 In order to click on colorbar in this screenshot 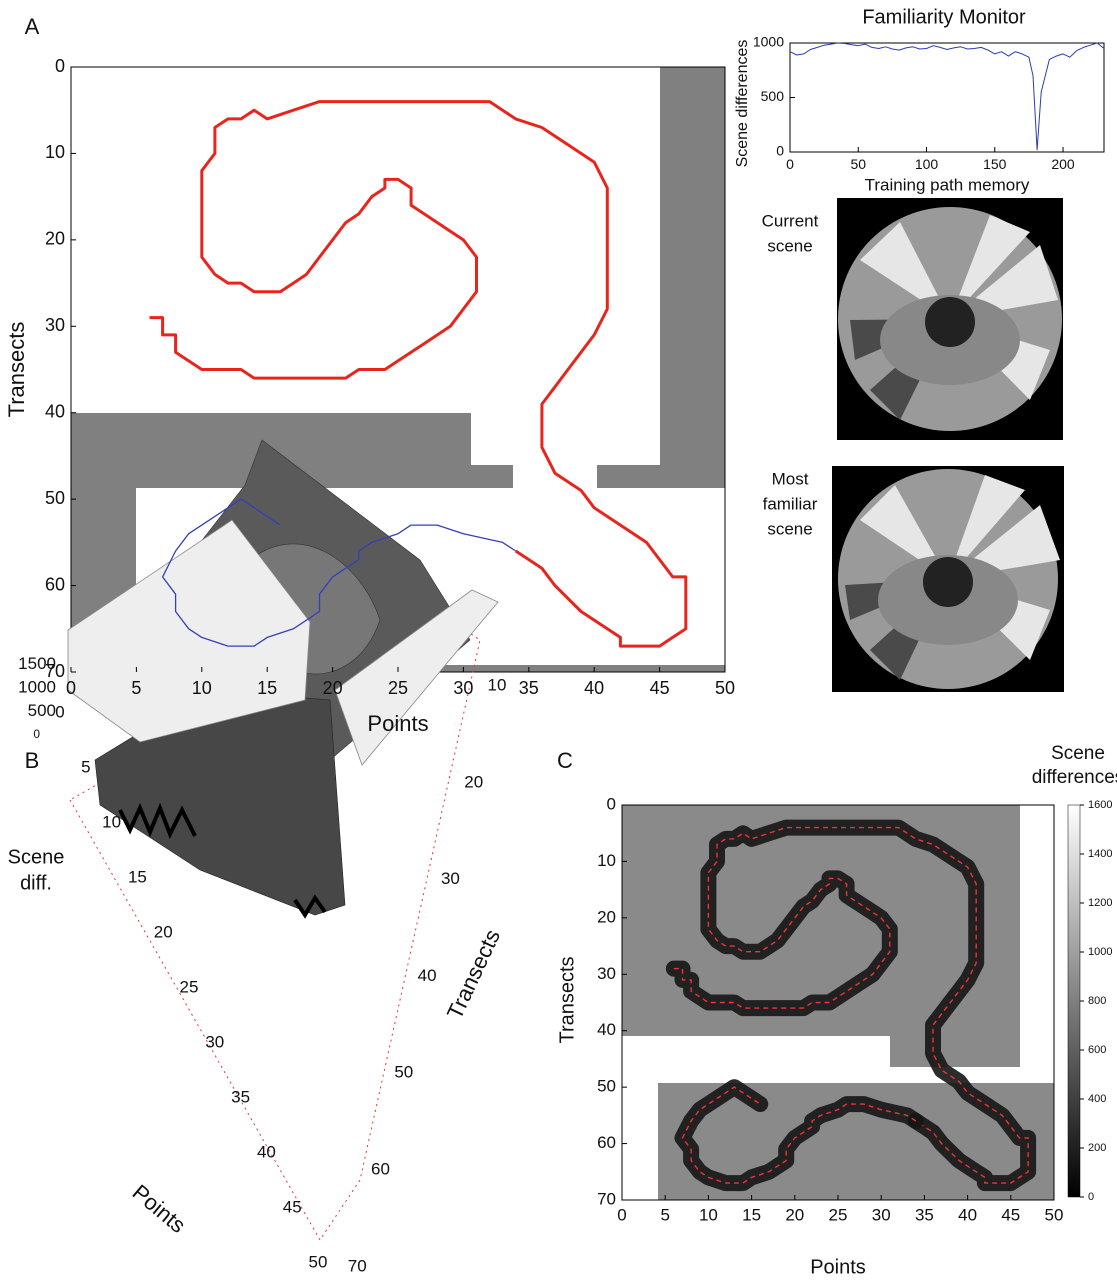, I will do `click(1074, 1001)`.